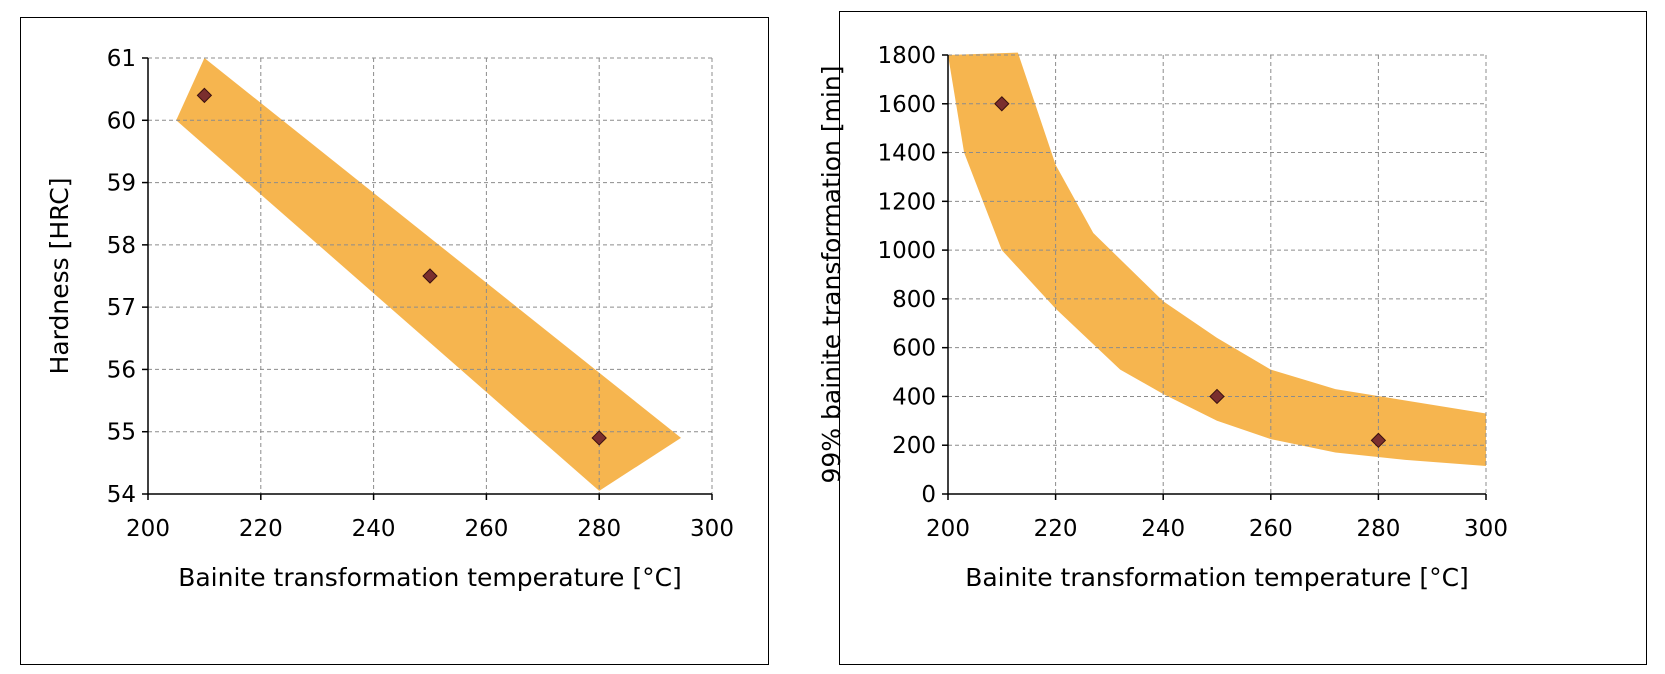 The image size is (1665, 674). What do you see at coordinates (121, 495) in the screenshot?
I see `y-tick-label: 54` at bounding box center [121, 495].